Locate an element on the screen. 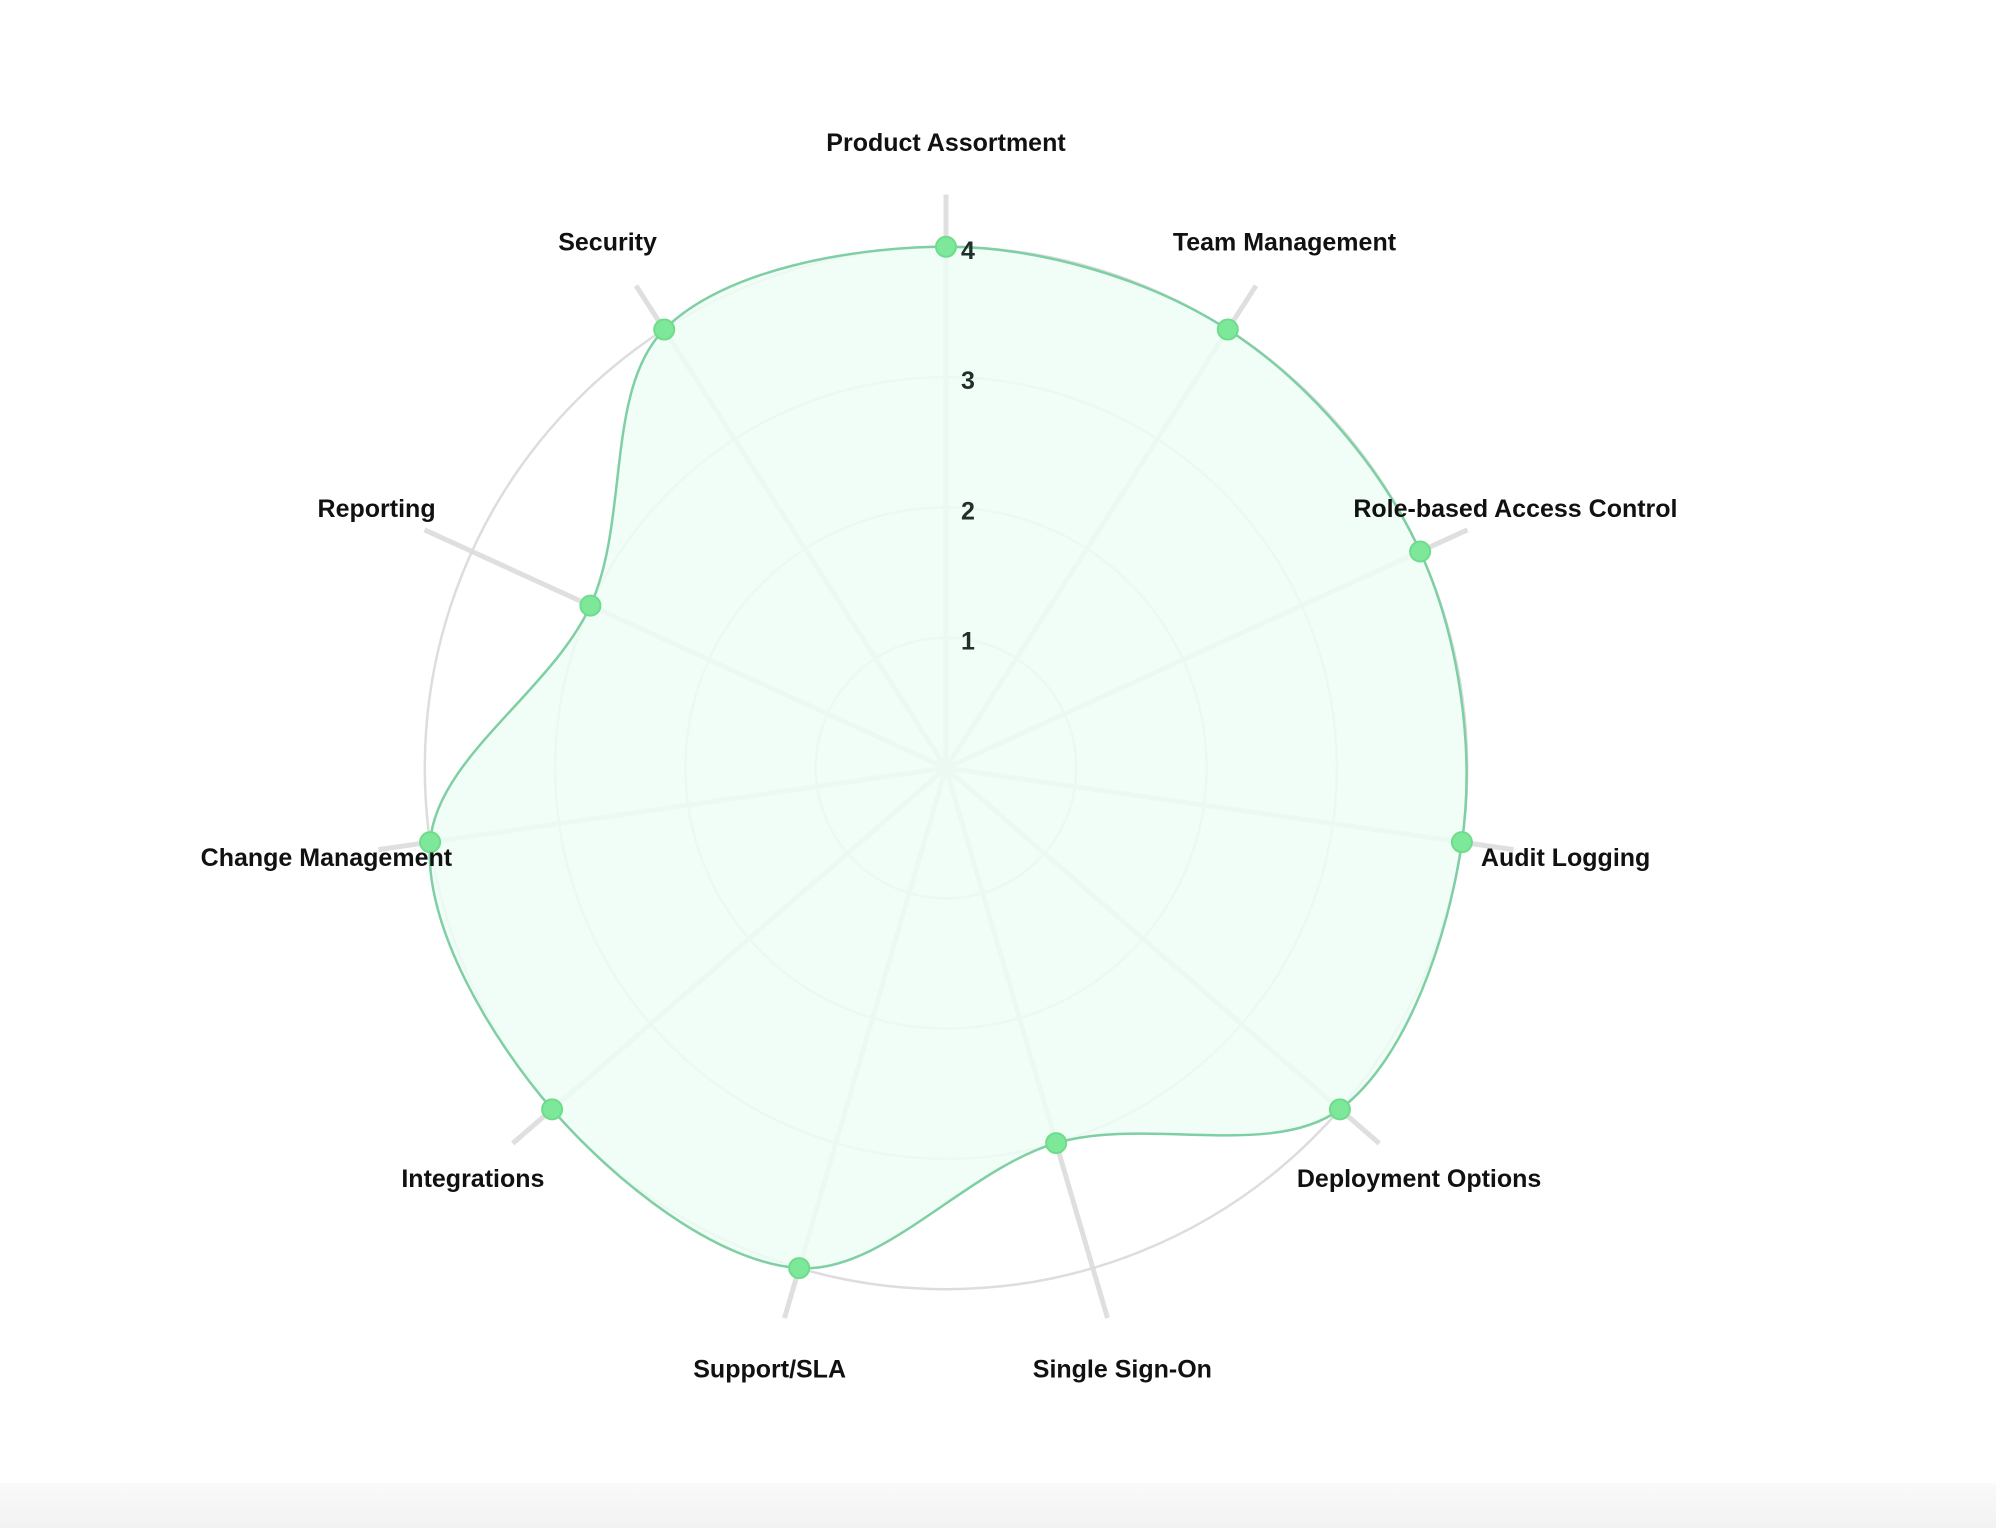  category-label: Reporting is located at coordinates (377, 509).